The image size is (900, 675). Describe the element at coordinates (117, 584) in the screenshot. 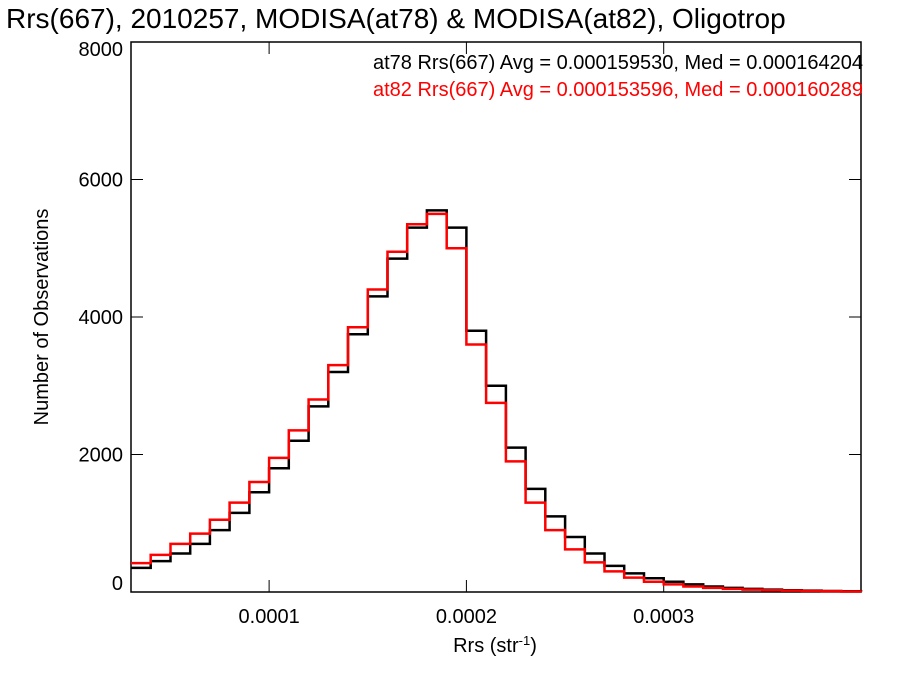

I see `y-tick-label: 0` at that location.